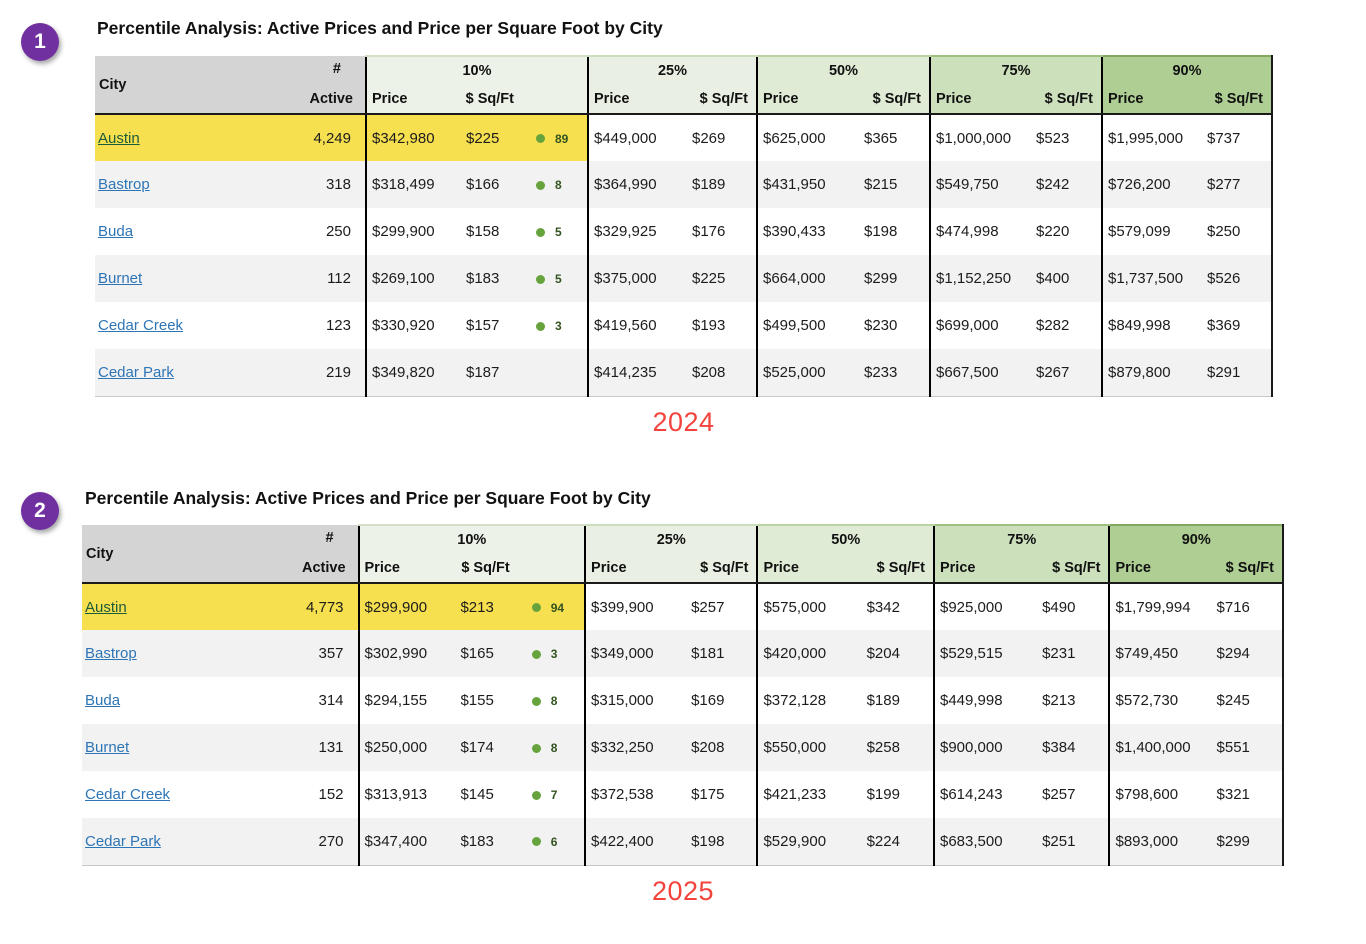 This screenshot has height=944, width=1366. Describe the element at coordinates (808, 373) in the screenshot. I see `price-cell: $525,000` at that location.